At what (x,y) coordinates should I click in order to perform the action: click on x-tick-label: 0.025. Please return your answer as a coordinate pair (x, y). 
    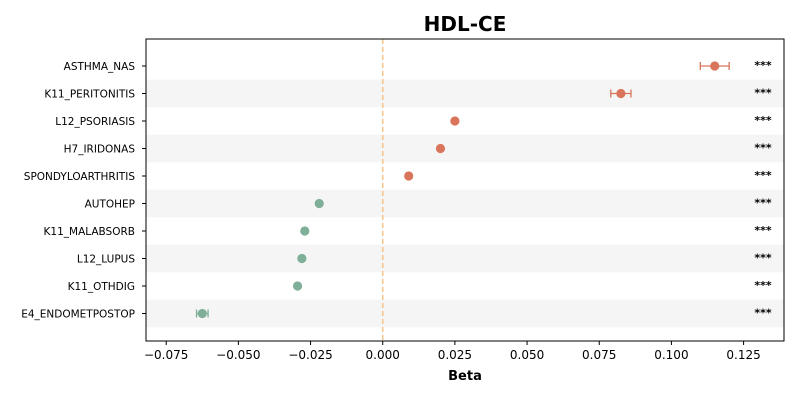
    Looking at the image, I should click on (455, 355).